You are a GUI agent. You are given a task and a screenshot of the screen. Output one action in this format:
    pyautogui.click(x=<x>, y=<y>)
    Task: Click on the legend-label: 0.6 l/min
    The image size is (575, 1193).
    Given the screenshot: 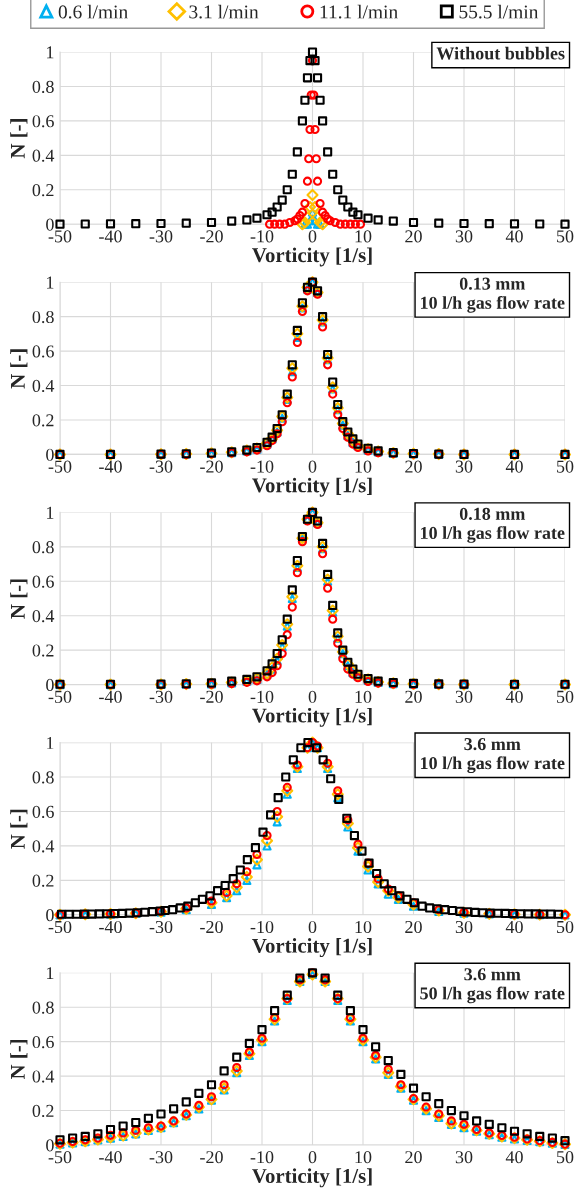 What is the action you would take?
    pyautogui.click(x=93, y=11)
    